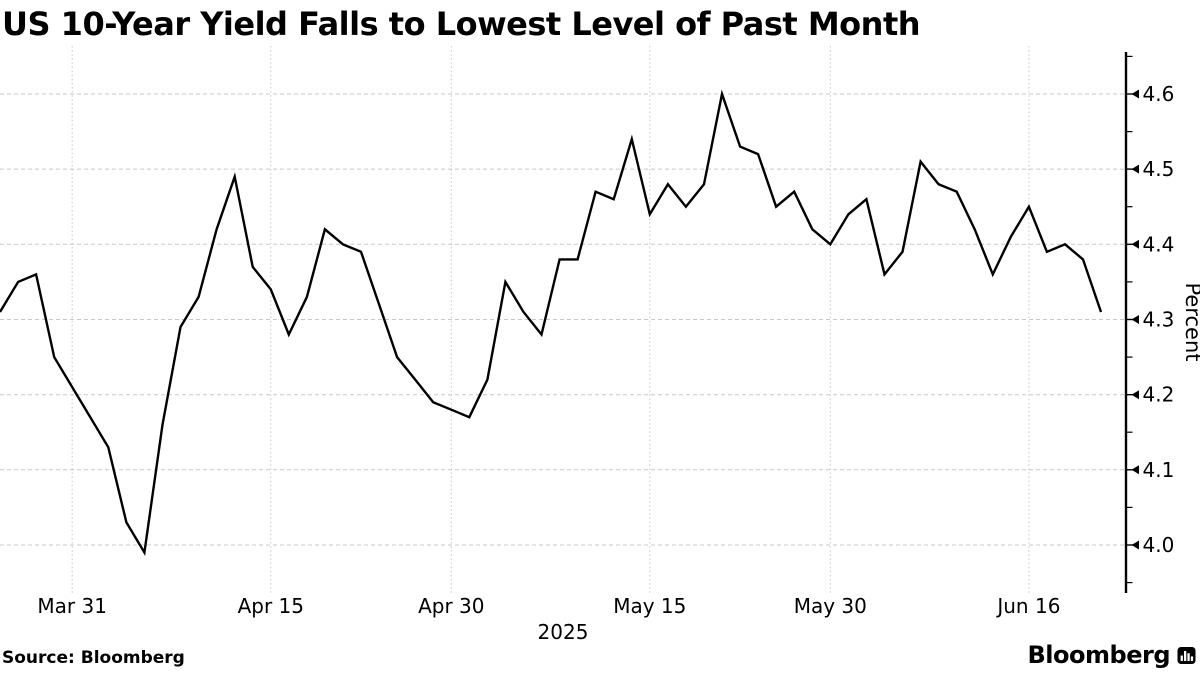 Image resolution: width=1200 pixels, height=675 pixels. Describe the element at coordinates (93, 658) in the screenshot. I see `source-note: Source: Bloomberg` at that location.